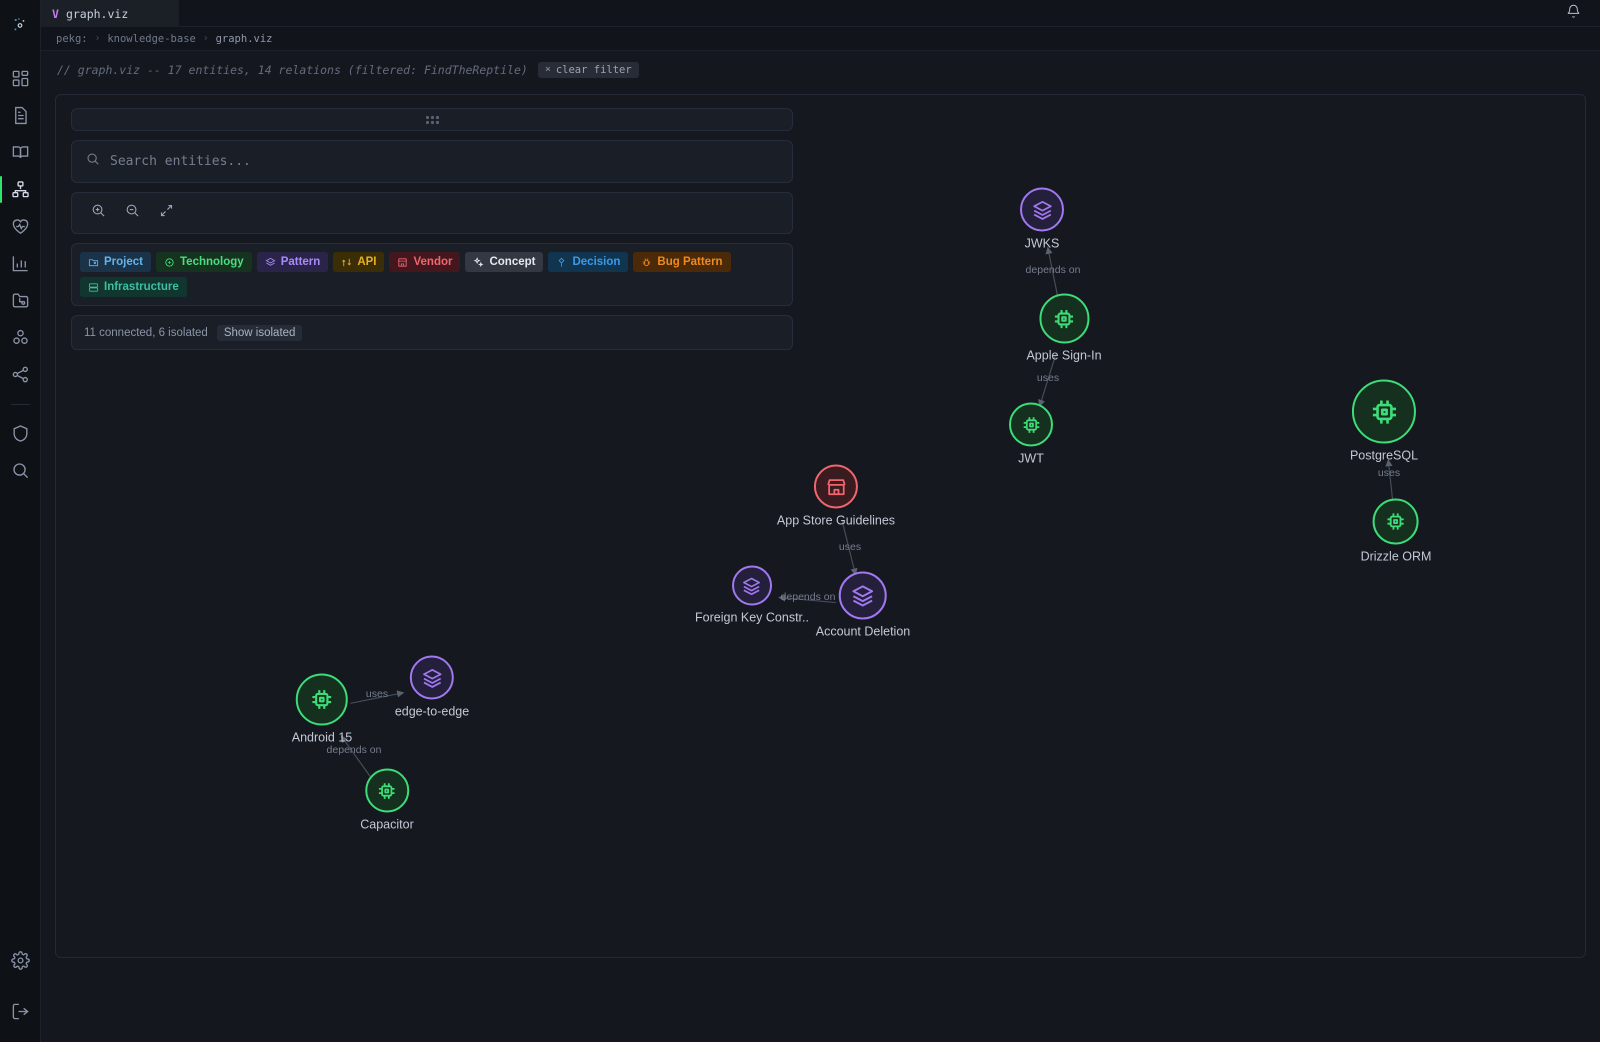  What do you see at coordinates (132, 213) in the screenshot?
I see `zoom-out-button` at bounding box center [132, 213].